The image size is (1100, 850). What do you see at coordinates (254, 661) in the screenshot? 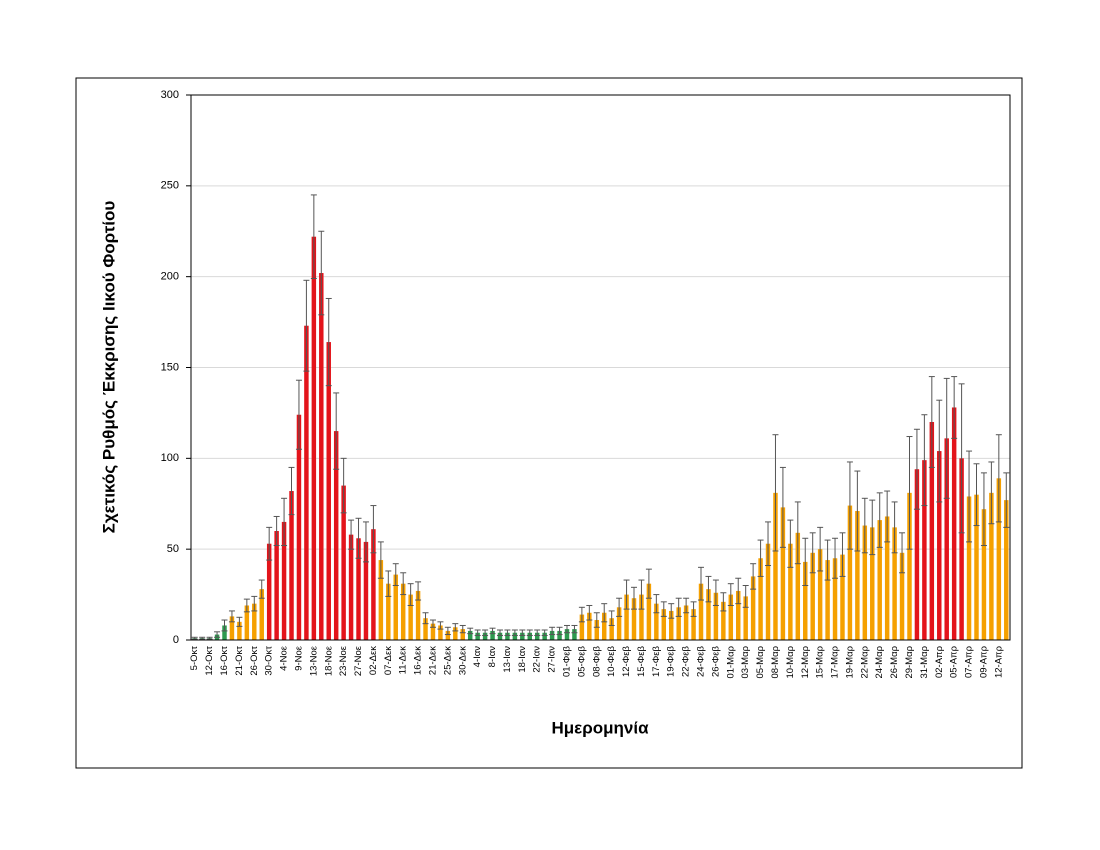
I see `x-tick-label: 26-Οκτ` at bounding box center [254, 661].